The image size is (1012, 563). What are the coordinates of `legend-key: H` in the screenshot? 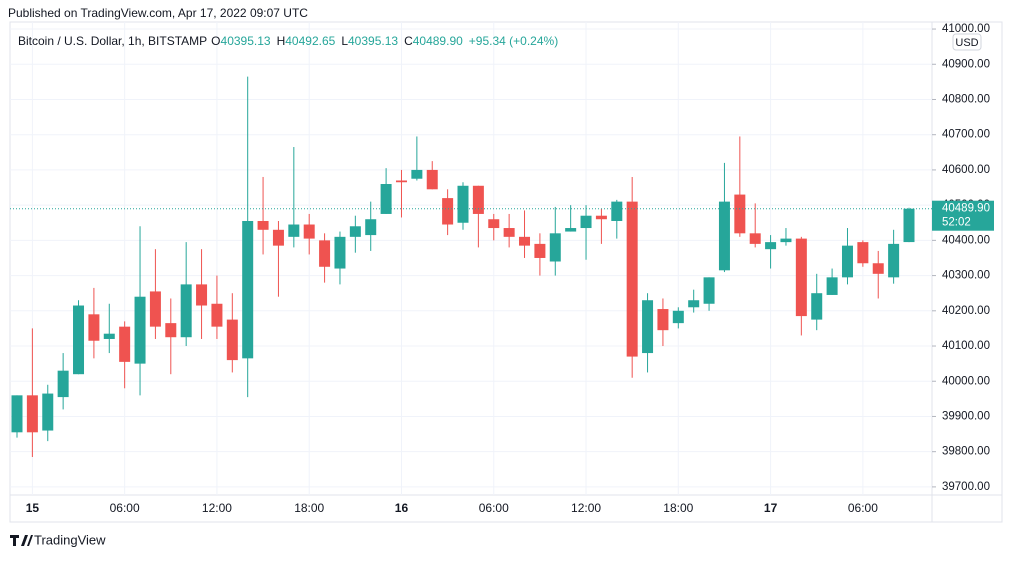 It's located at (281, 41).